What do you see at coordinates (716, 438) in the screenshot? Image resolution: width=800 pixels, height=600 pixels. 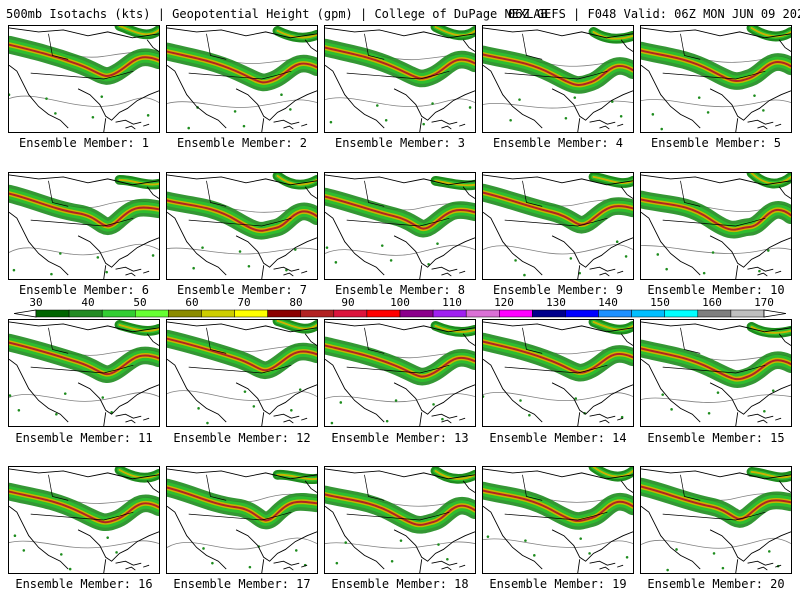 I see `member-caption: Ensemble Member: 15` at bounding box center [716, 438].